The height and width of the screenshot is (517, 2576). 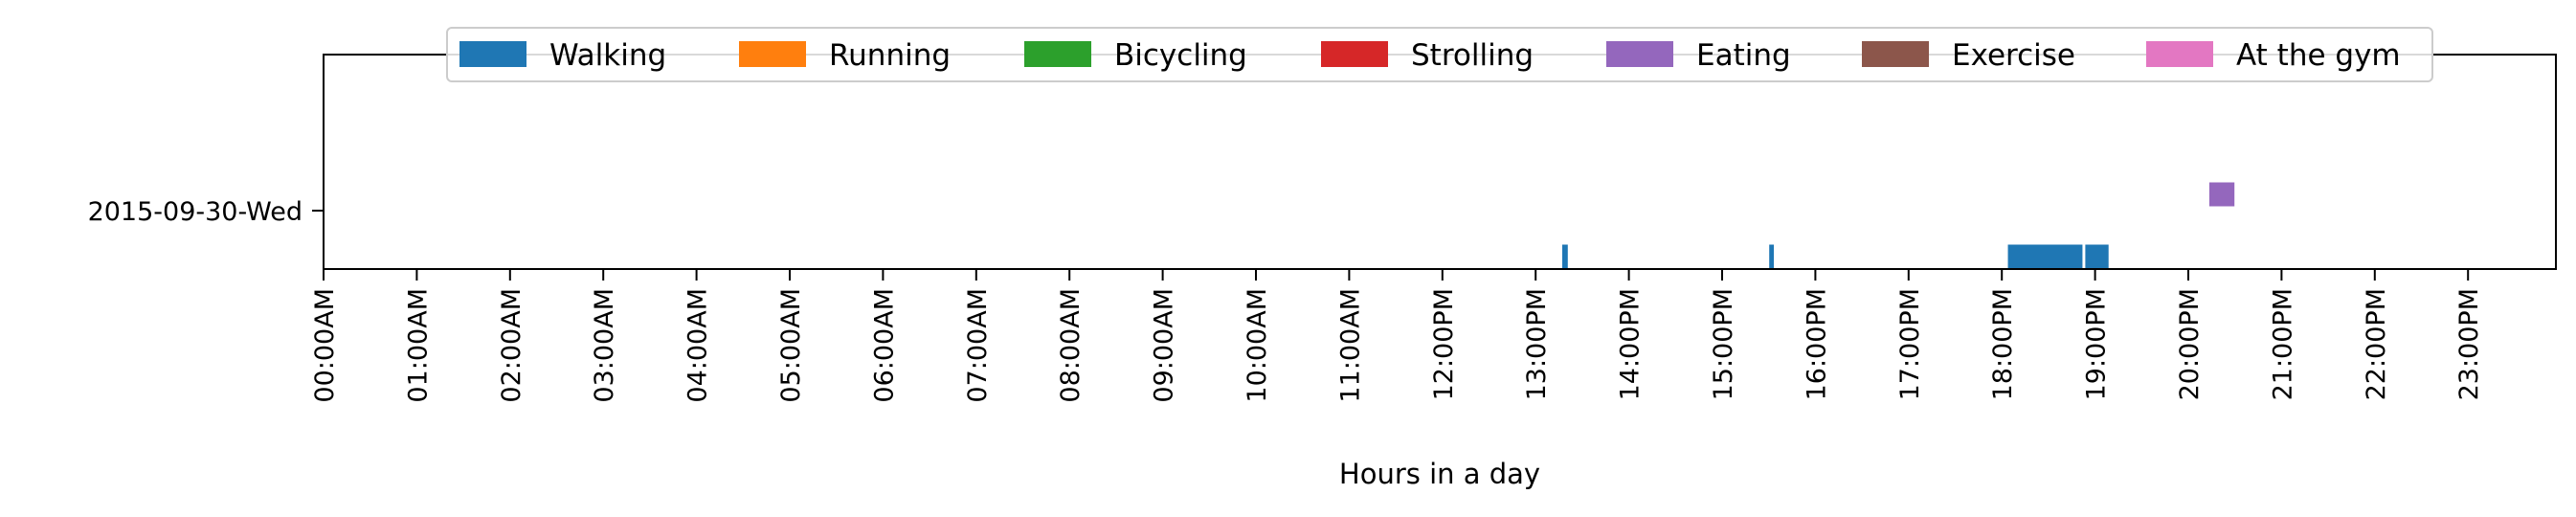 What do you see at coordinates (1354, 54) in the screenshot?
I see `legend-swatch-strolling` at bounding box center [1354, 54].